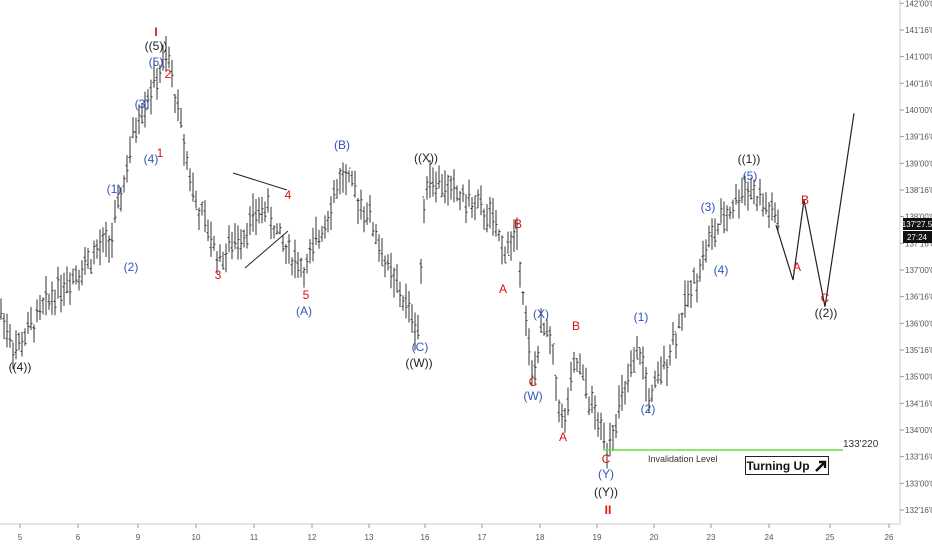 Image resolution: width=932 pixels, height=550 pixels. Describe the element at coordinates (266, 249) in the screenshot. I see `triangle-lower-line` at that location.